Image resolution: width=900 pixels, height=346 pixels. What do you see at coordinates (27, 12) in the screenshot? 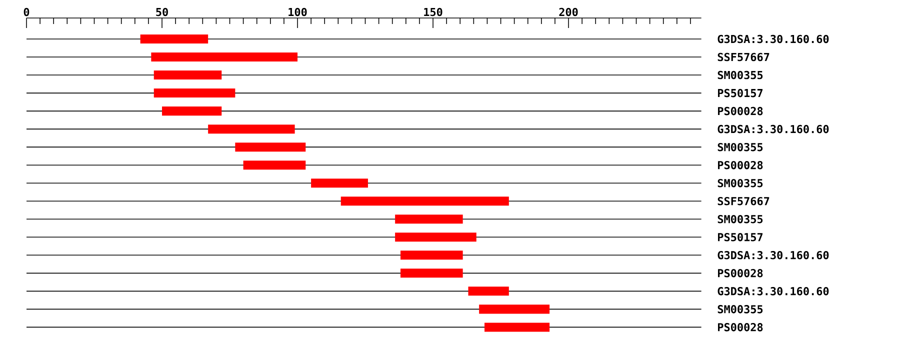
I see `x-tick-label: 0` at bounding box center [27, 12].